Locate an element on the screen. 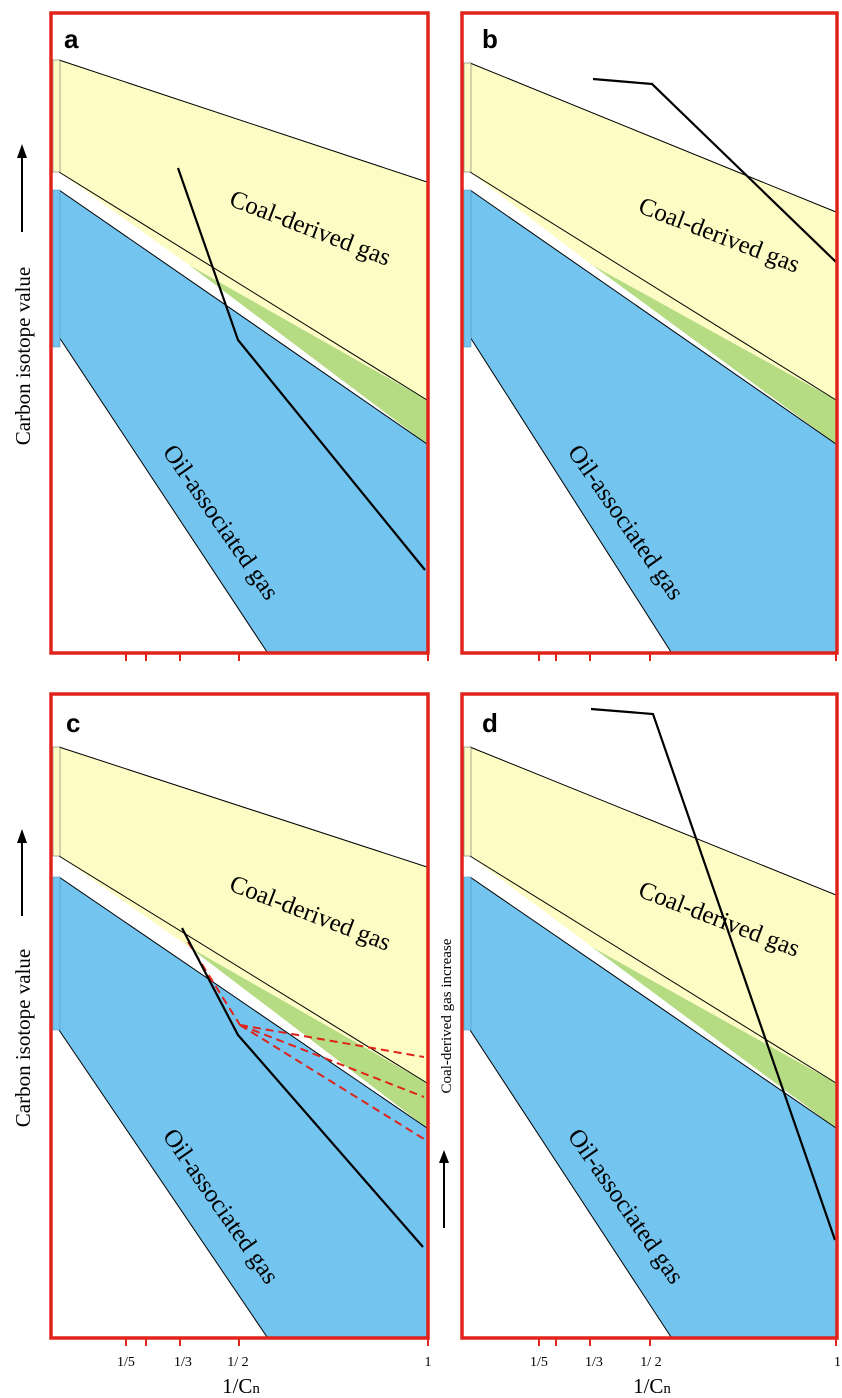 Image resolution: width=842 pixels, height=1398 pixels. panel-letter: a is located at coordinates (71, 39).